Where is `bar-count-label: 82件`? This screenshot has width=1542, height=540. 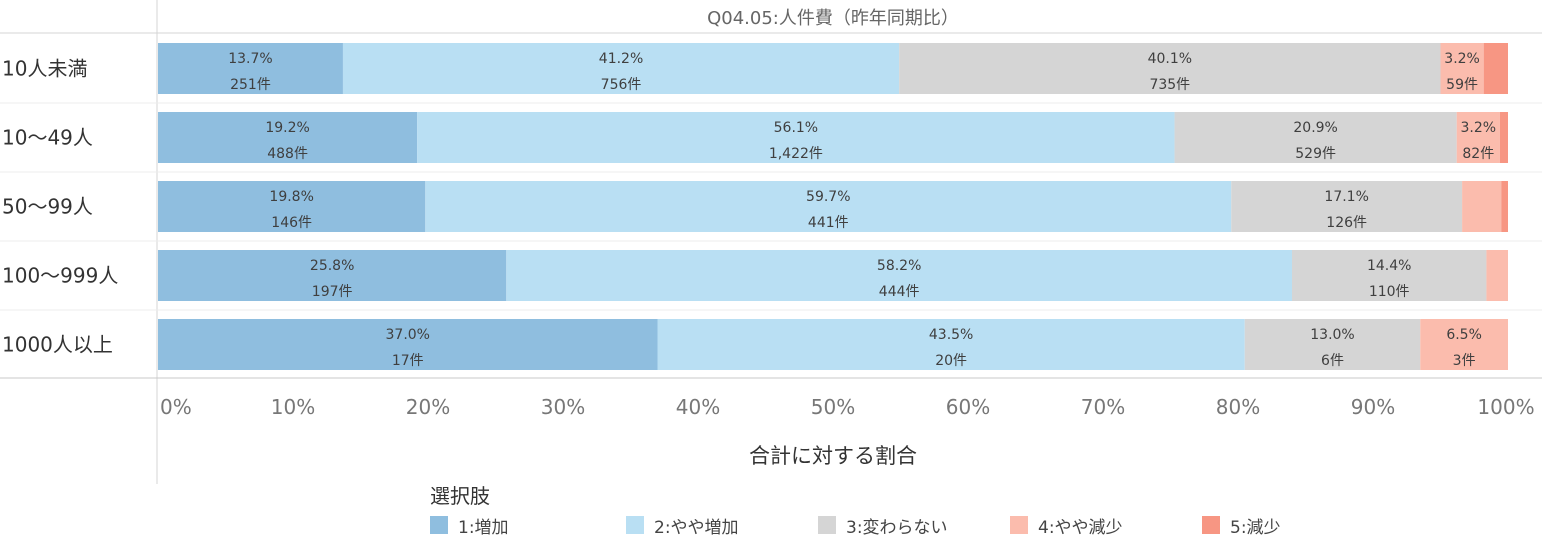 bar-count-label: 82件 is located at coordinates (1478, 154).